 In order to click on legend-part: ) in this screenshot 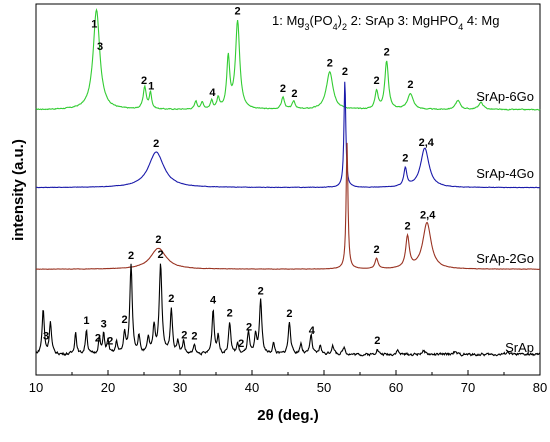, I will do `click(340, 20)`.